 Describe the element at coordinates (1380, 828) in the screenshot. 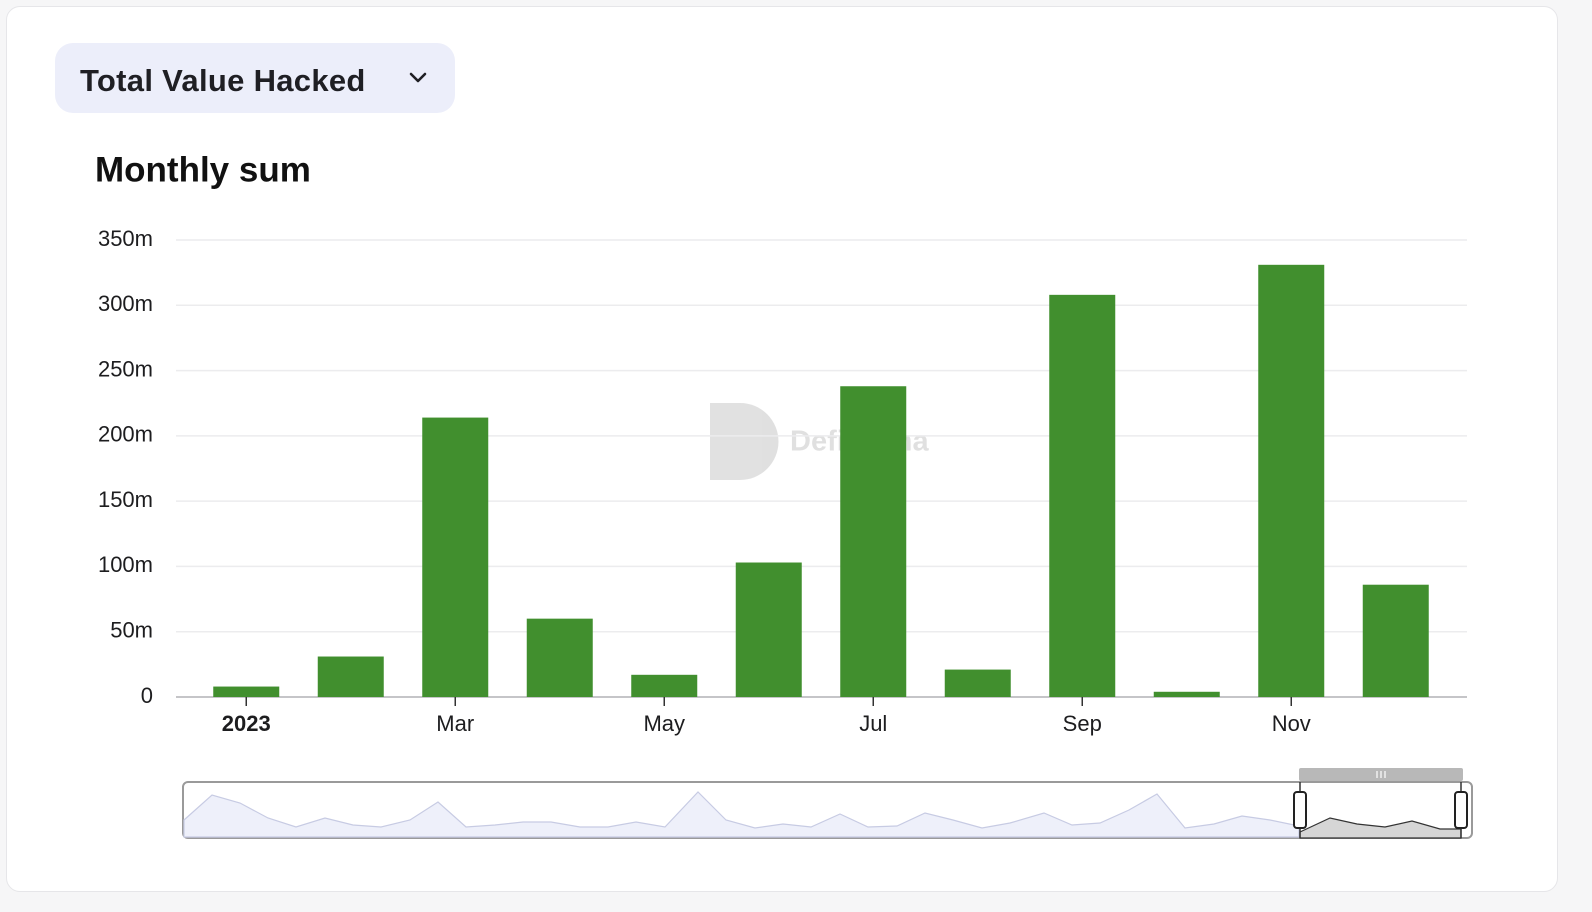

I see `navigator-selection-area` at that location.